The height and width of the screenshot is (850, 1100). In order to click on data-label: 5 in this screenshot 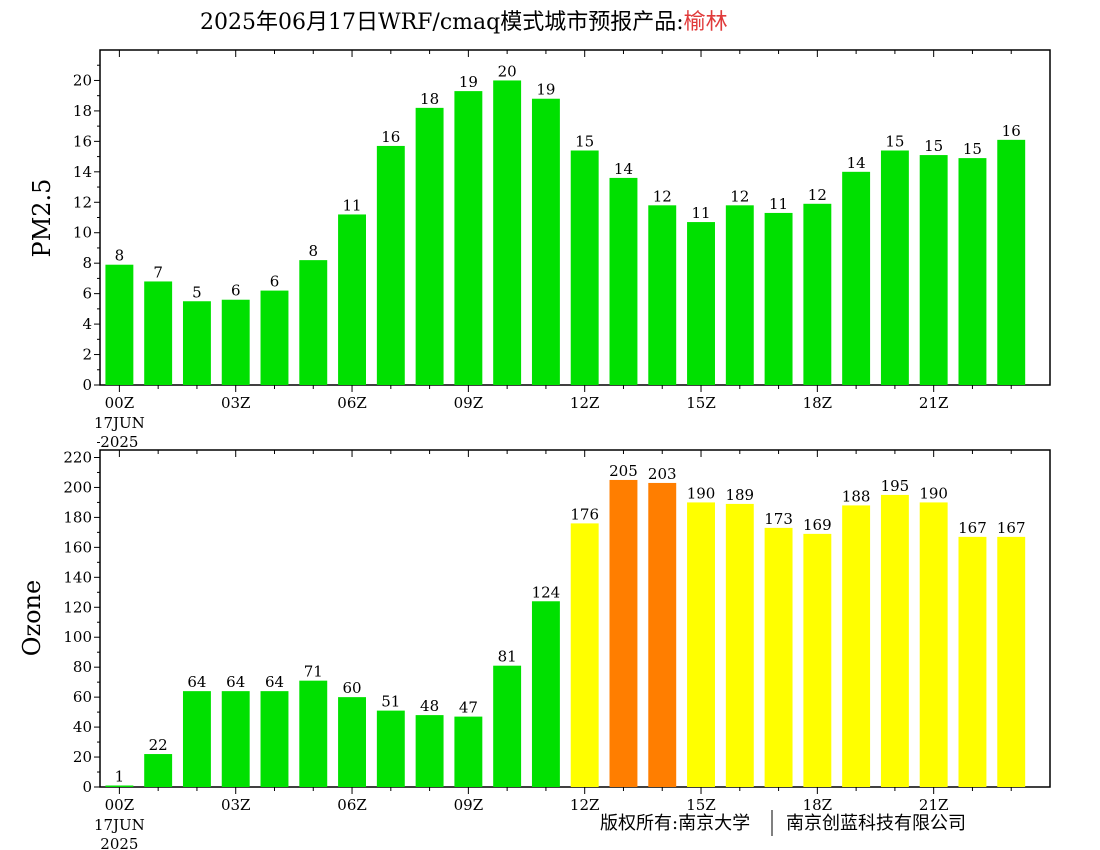, I will do `click(197, 292)`.